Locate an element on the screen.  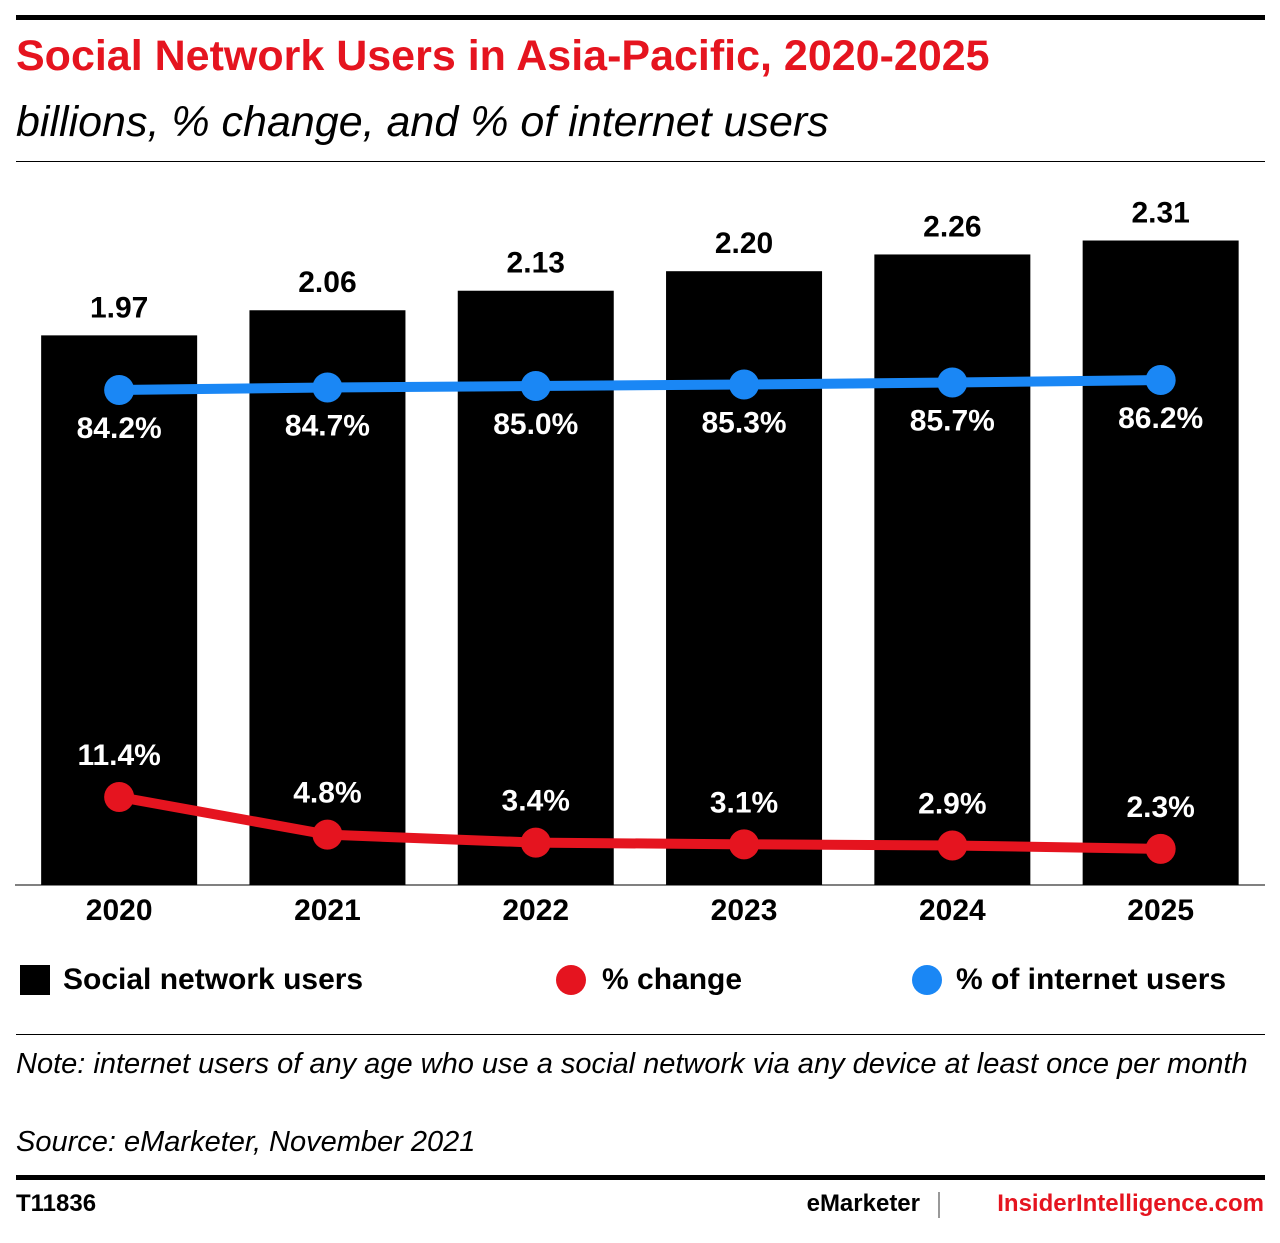
data-label: 2.9% is located at coordinates (952, 803).